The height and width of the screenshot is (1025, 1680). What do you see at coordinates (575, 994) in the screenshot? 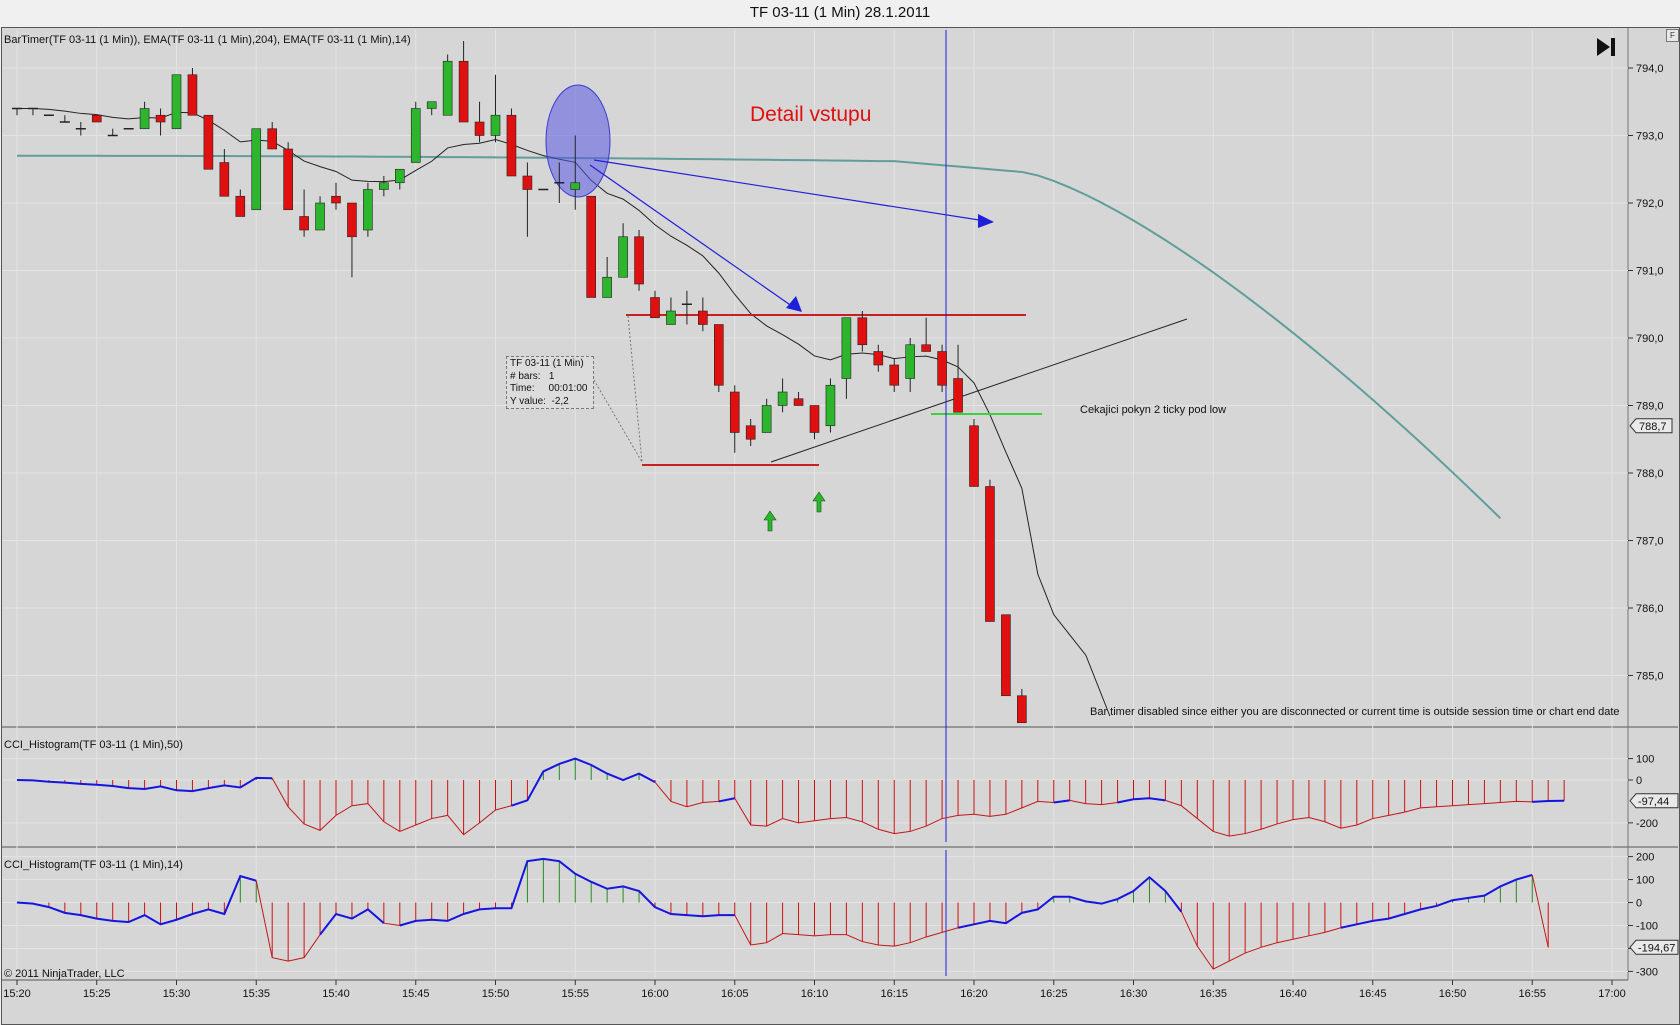
I see `x-tick-label: 15:55` at bounding box center [575, 994].